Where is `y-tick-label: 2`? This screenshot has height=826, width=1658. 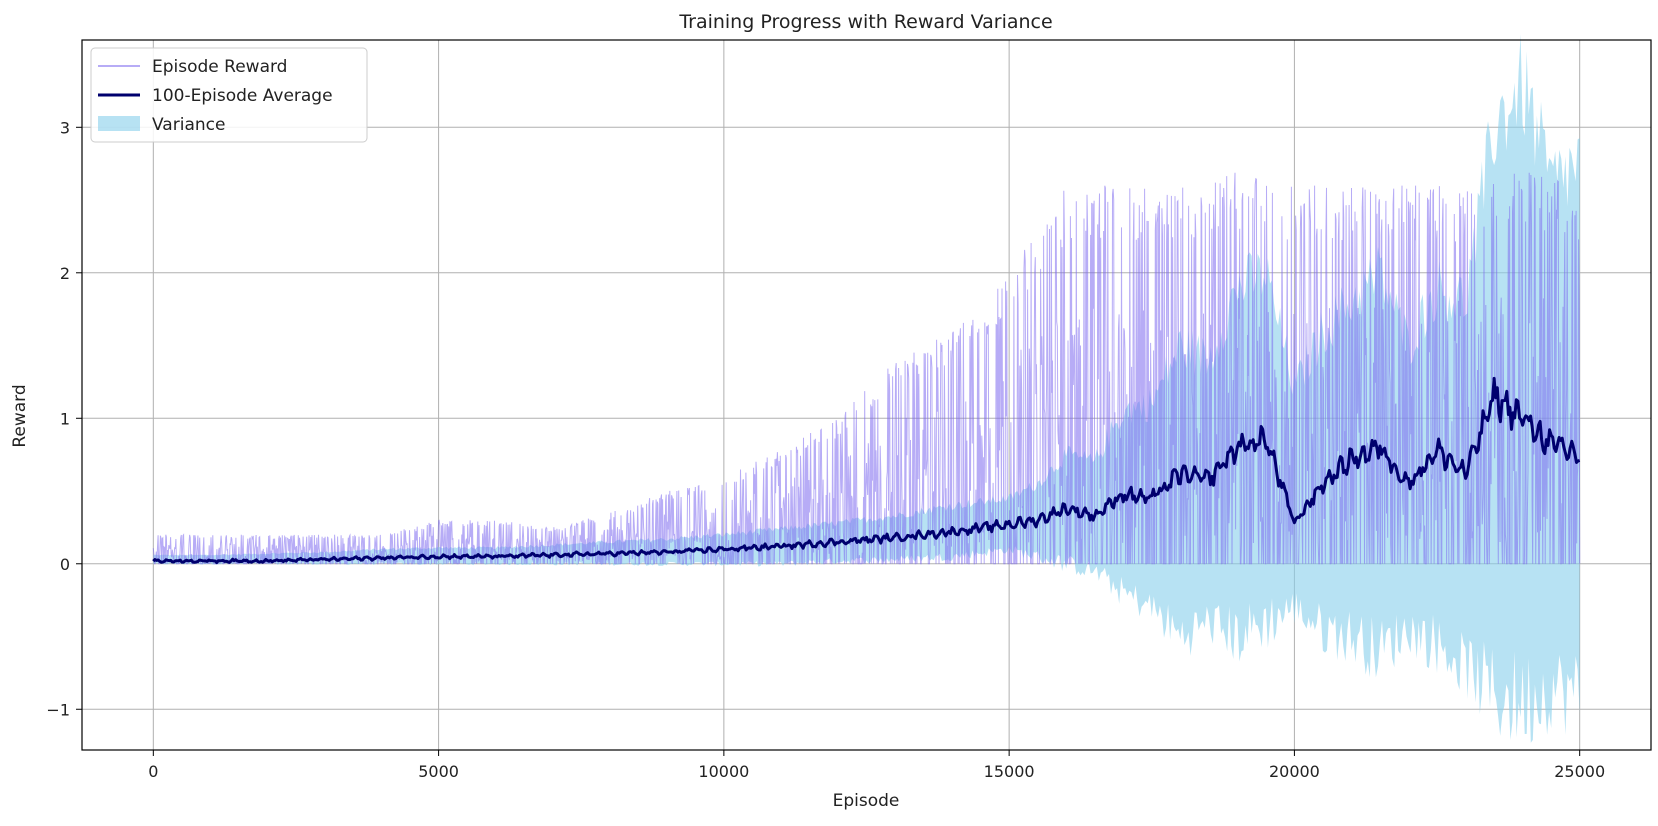 y-tick-label: 2 is located at coordinates (65, 273).